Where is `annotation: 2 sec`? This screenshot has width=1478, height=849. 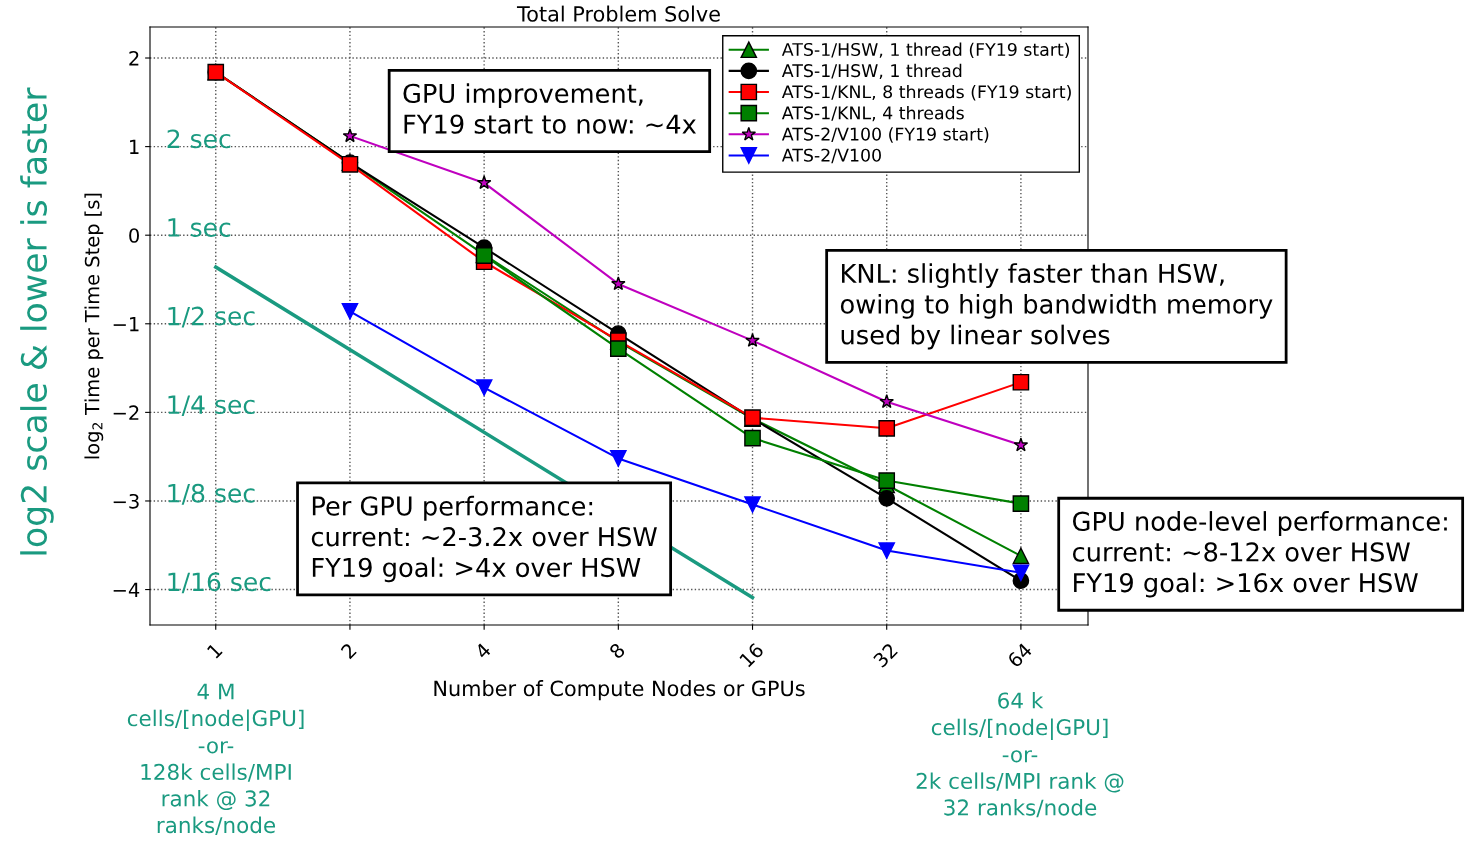
annotation: 2 sec is located at coordinates (199, 139).